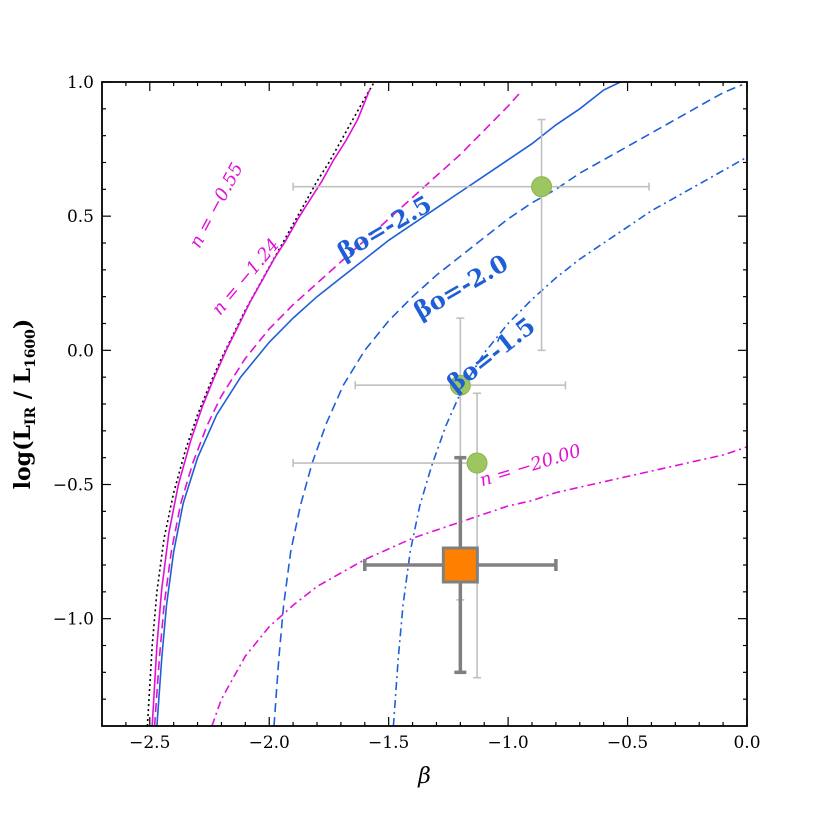 Image resolution: width=830 pixels, height=830 pixels. What do you see at coordinates (269, 743) in the screenshot?
I see `x-tick-label: −2.0` at bounding box center [269, 743].